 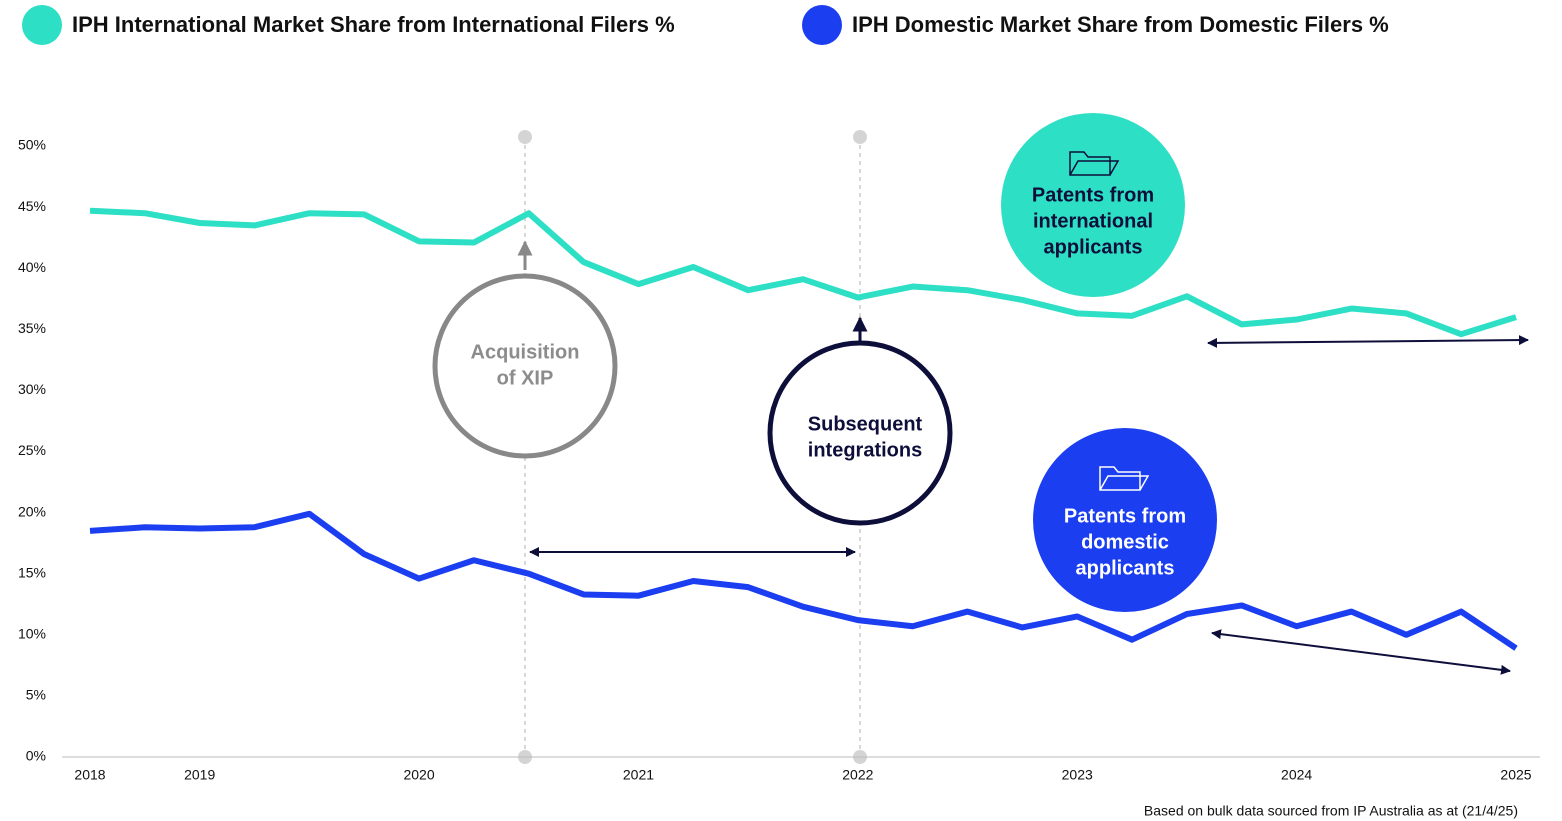 What do you see at coordinates (36, 695) in the screenshot?
I see `y-tick-label: 5%` at bounding box center [36, 695].